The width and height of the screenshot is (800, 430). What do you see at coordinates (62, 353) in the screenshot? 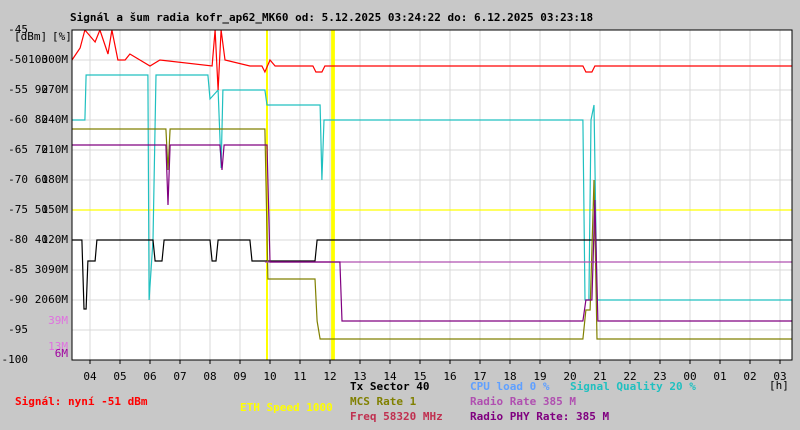
I see `marker-tick-label: 6M` at bounding box center [62, 353].